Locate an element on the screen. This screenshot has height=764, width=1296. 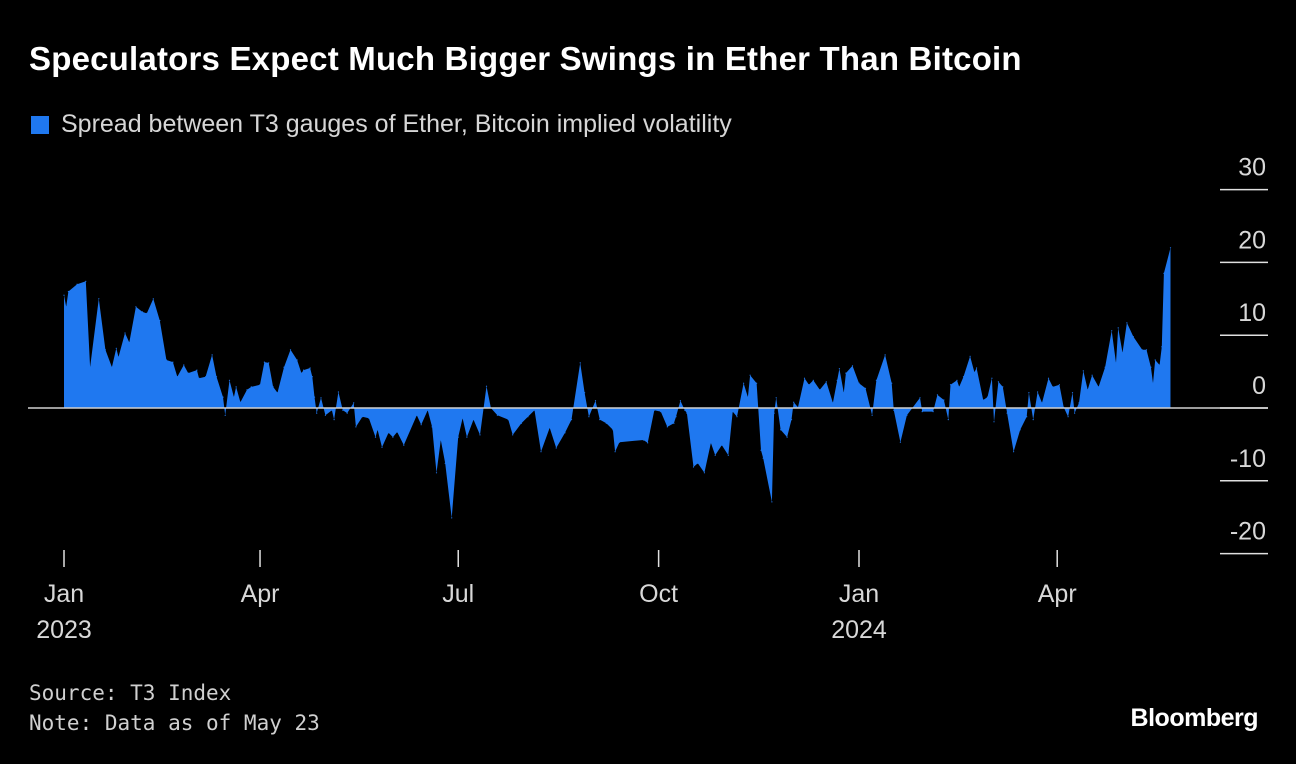
x-tick-label: Oct is located at coordinates (658, 594).